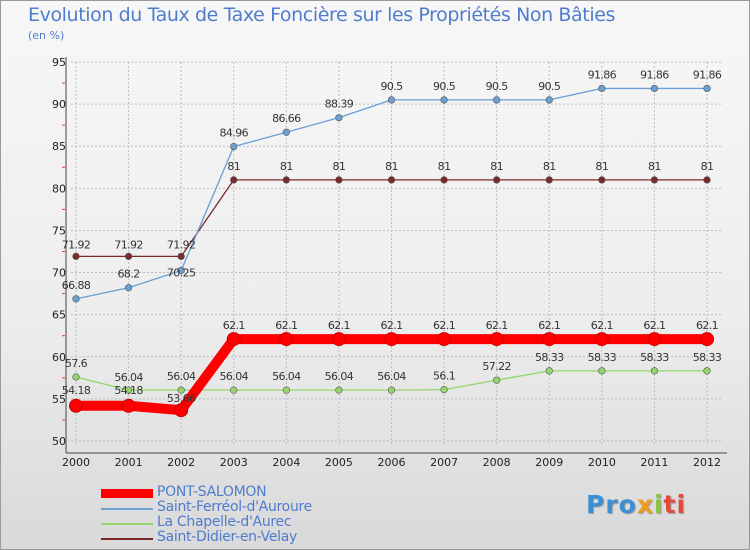  What do you see at coordinates (444, 462) in the screenshot?
I see `x-tick-label: 2007` at bounding box center [444, 462].